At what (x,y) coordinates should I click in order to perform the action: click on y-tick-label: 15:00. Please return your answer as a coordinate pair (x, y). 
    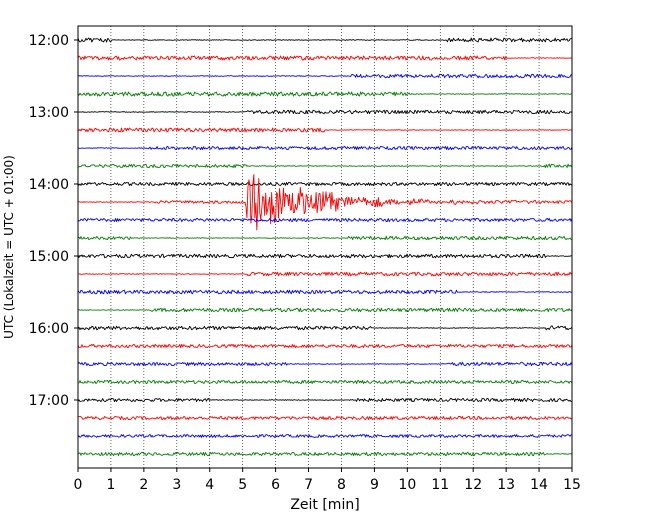
    Looking at the image, I should click on (49, 257).